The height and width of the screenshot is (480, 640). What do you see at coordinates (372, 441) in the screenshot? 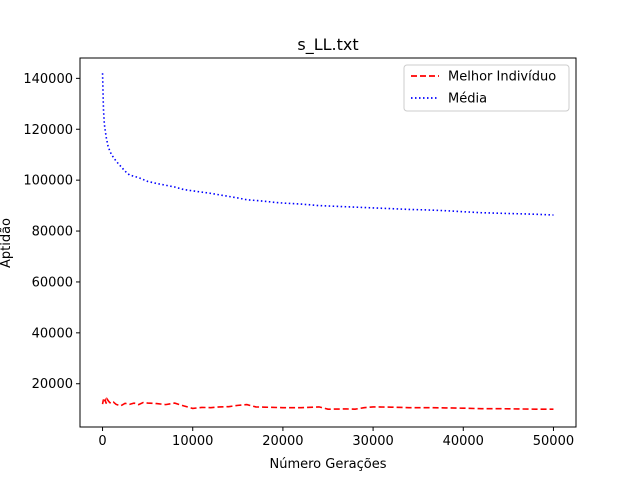
I see `x-tick-label: 30000` at bounding box center [372, 441].